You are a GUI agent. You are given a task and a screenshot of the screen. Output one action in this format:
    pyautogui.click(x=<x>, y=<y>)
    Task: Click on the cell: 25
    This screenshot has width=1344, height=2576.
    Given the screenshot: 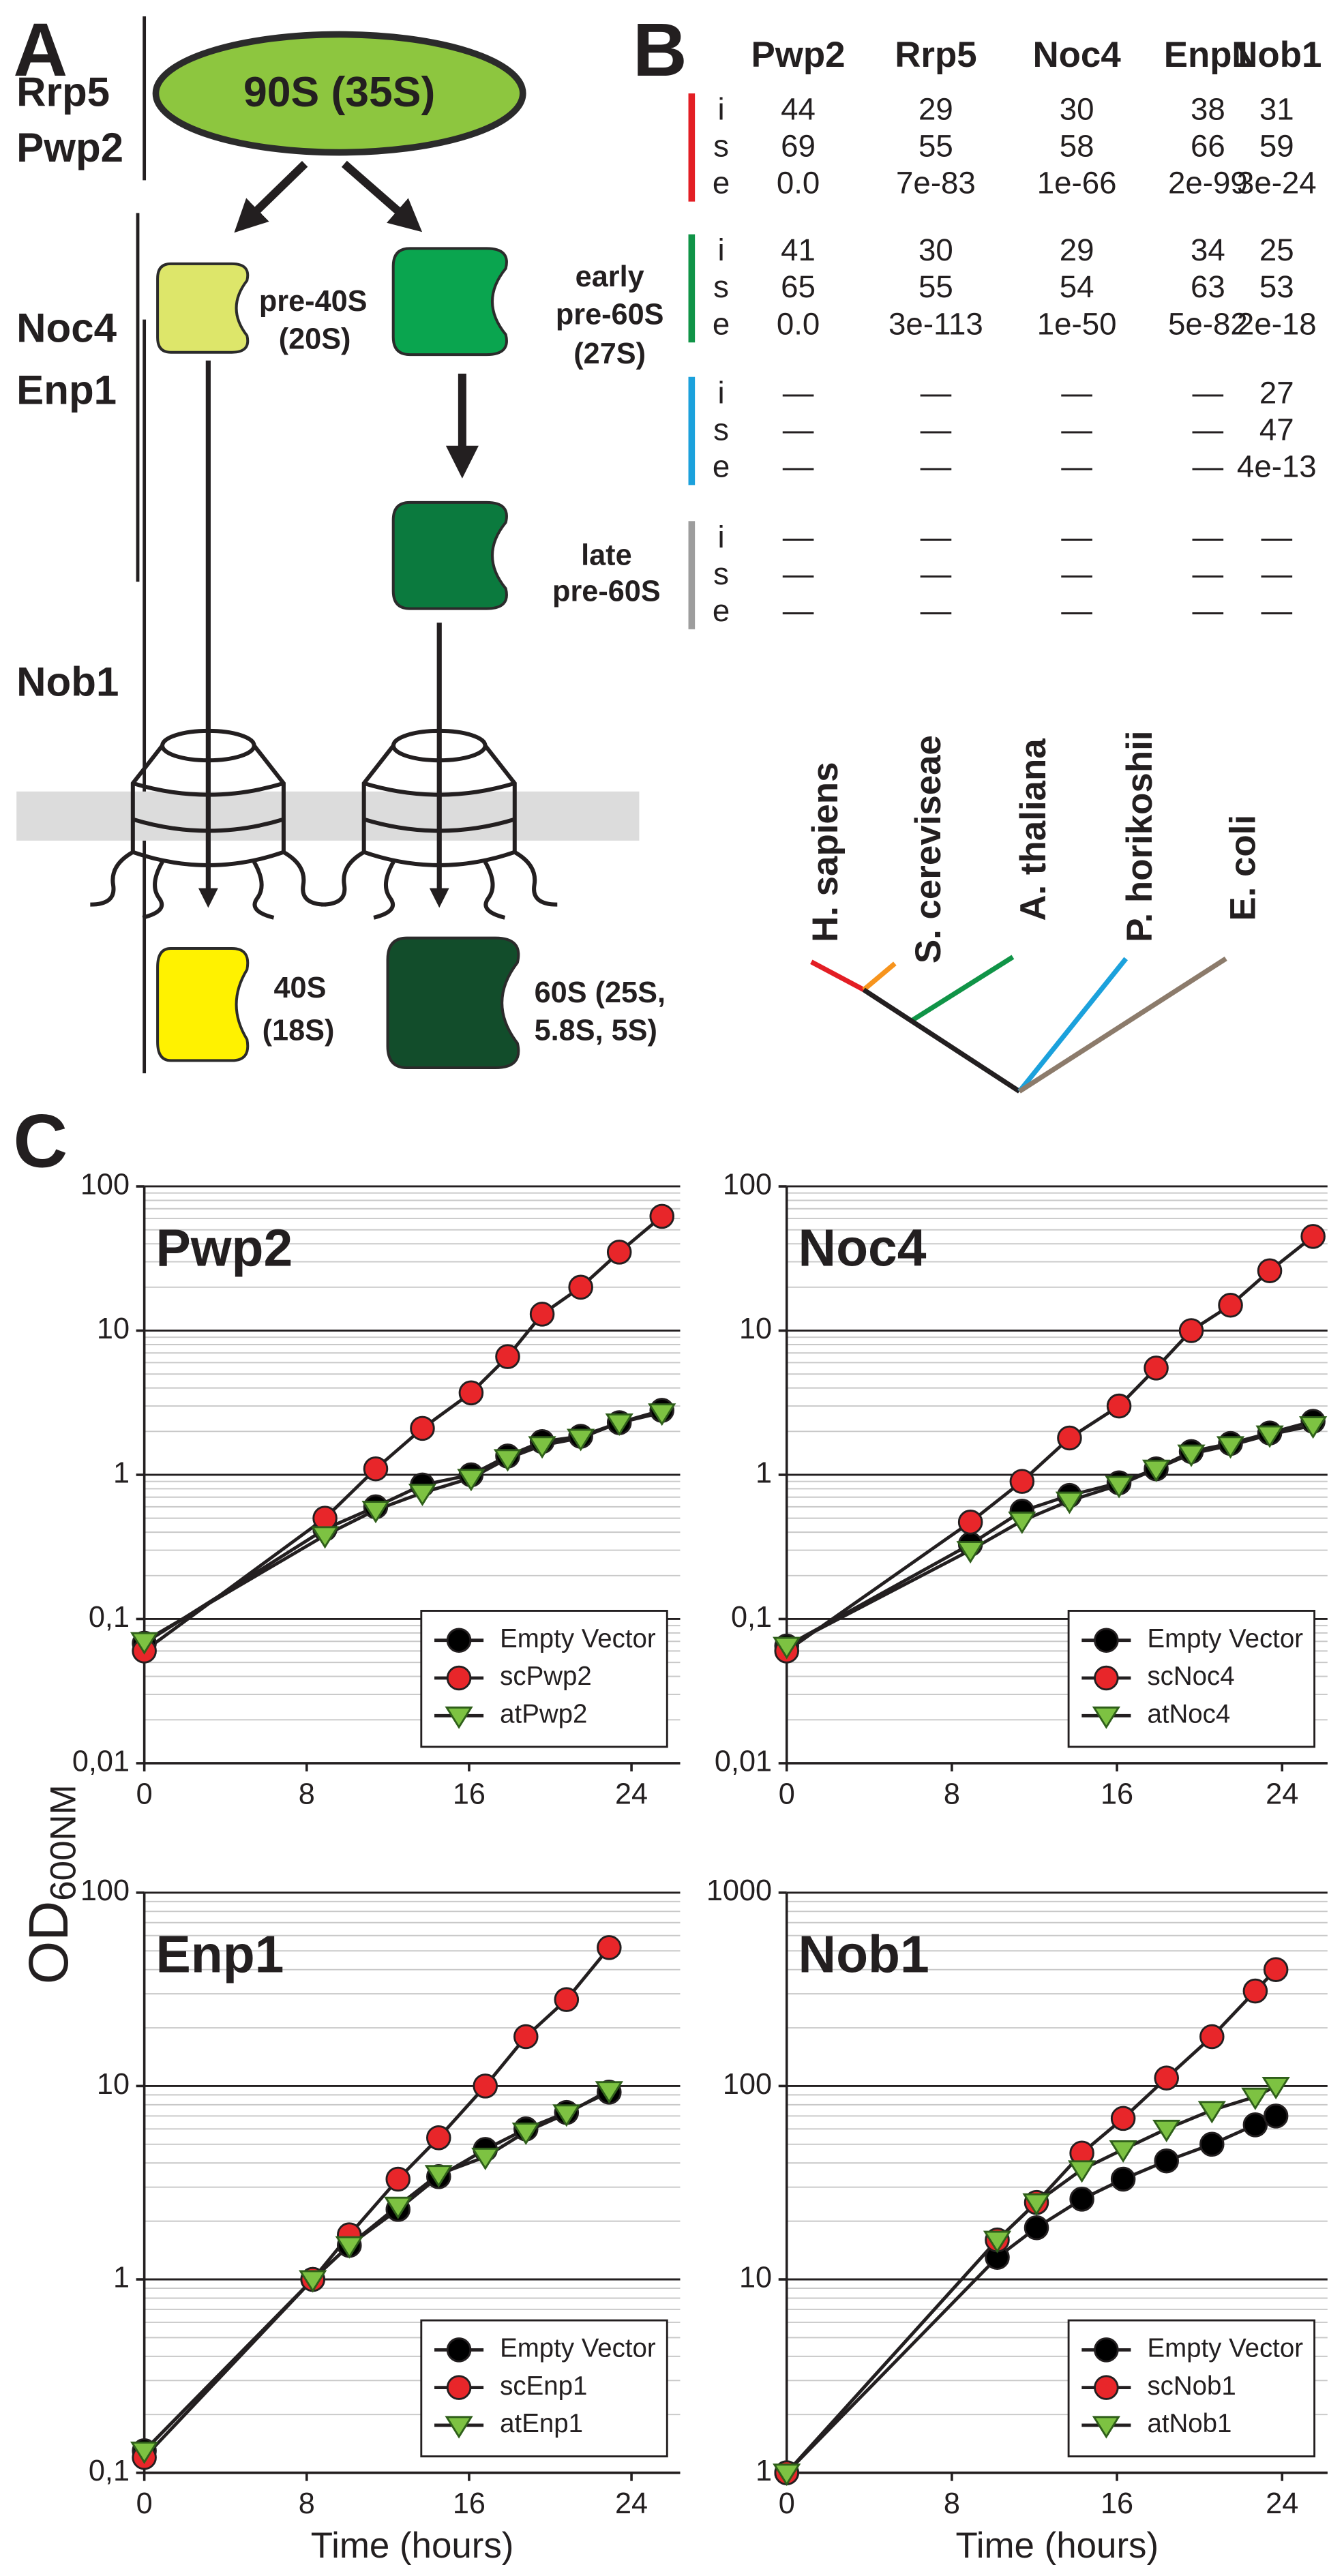 What is the action you would take?
    pyautogui.click(x=1276, y=250)
    